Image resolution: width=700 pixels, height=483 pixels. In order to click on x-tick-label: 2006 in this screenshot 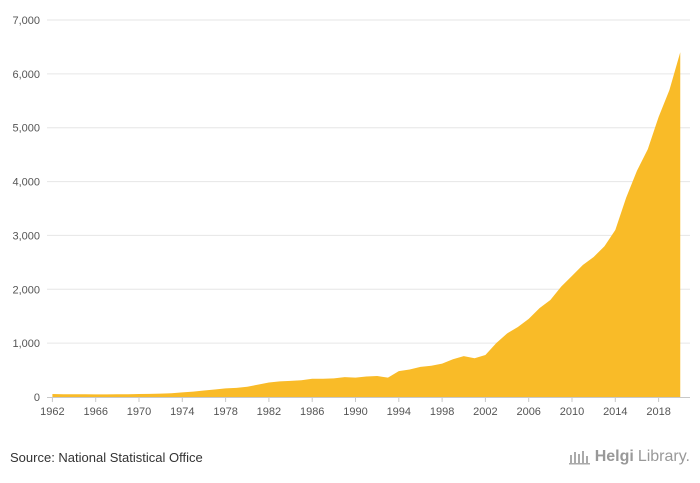, I will do `click(528, 412)`.